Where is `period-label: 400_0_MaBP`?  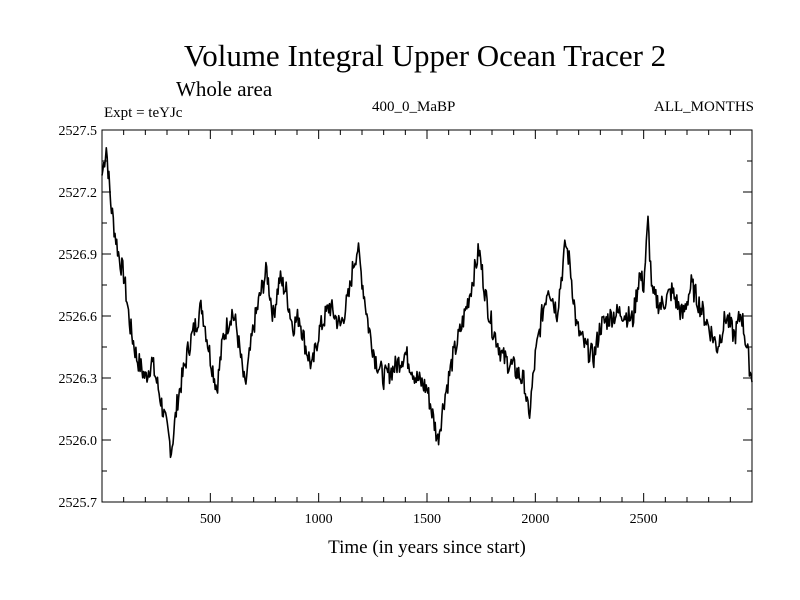
period-label: 400_0_MaBP is located at coordinates (414, 107).